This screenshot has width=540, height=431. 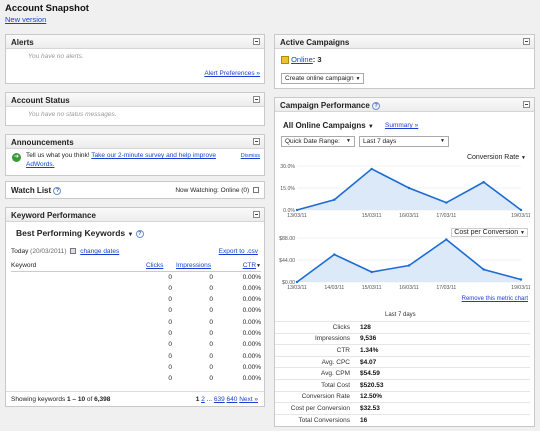 I want to click on showing-total: 6,398, so click(x=102, y=399).